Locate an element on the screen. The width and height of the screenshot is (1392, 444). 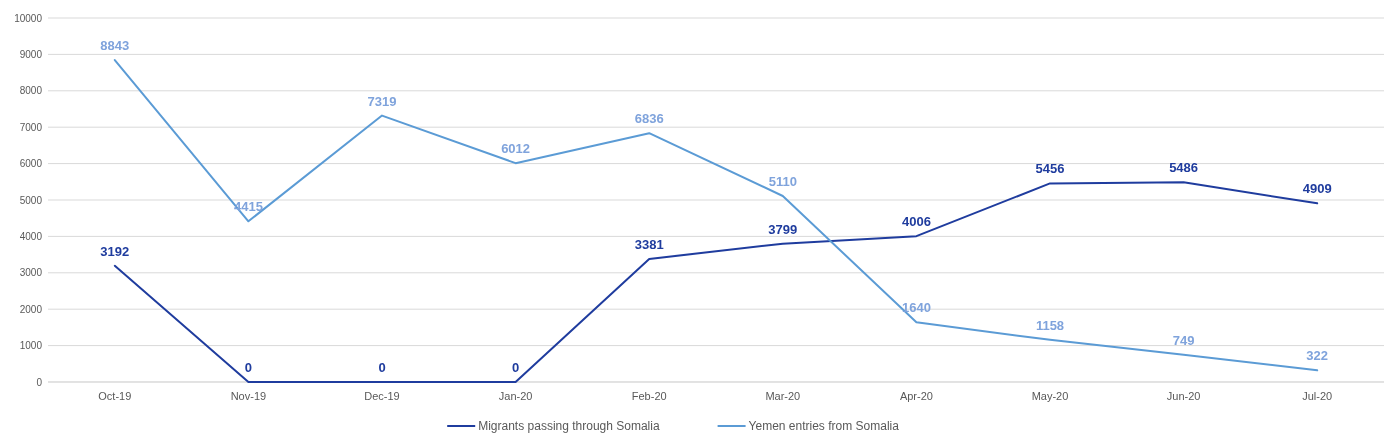
data-label: 749 is located at coordinates (1183, 340).